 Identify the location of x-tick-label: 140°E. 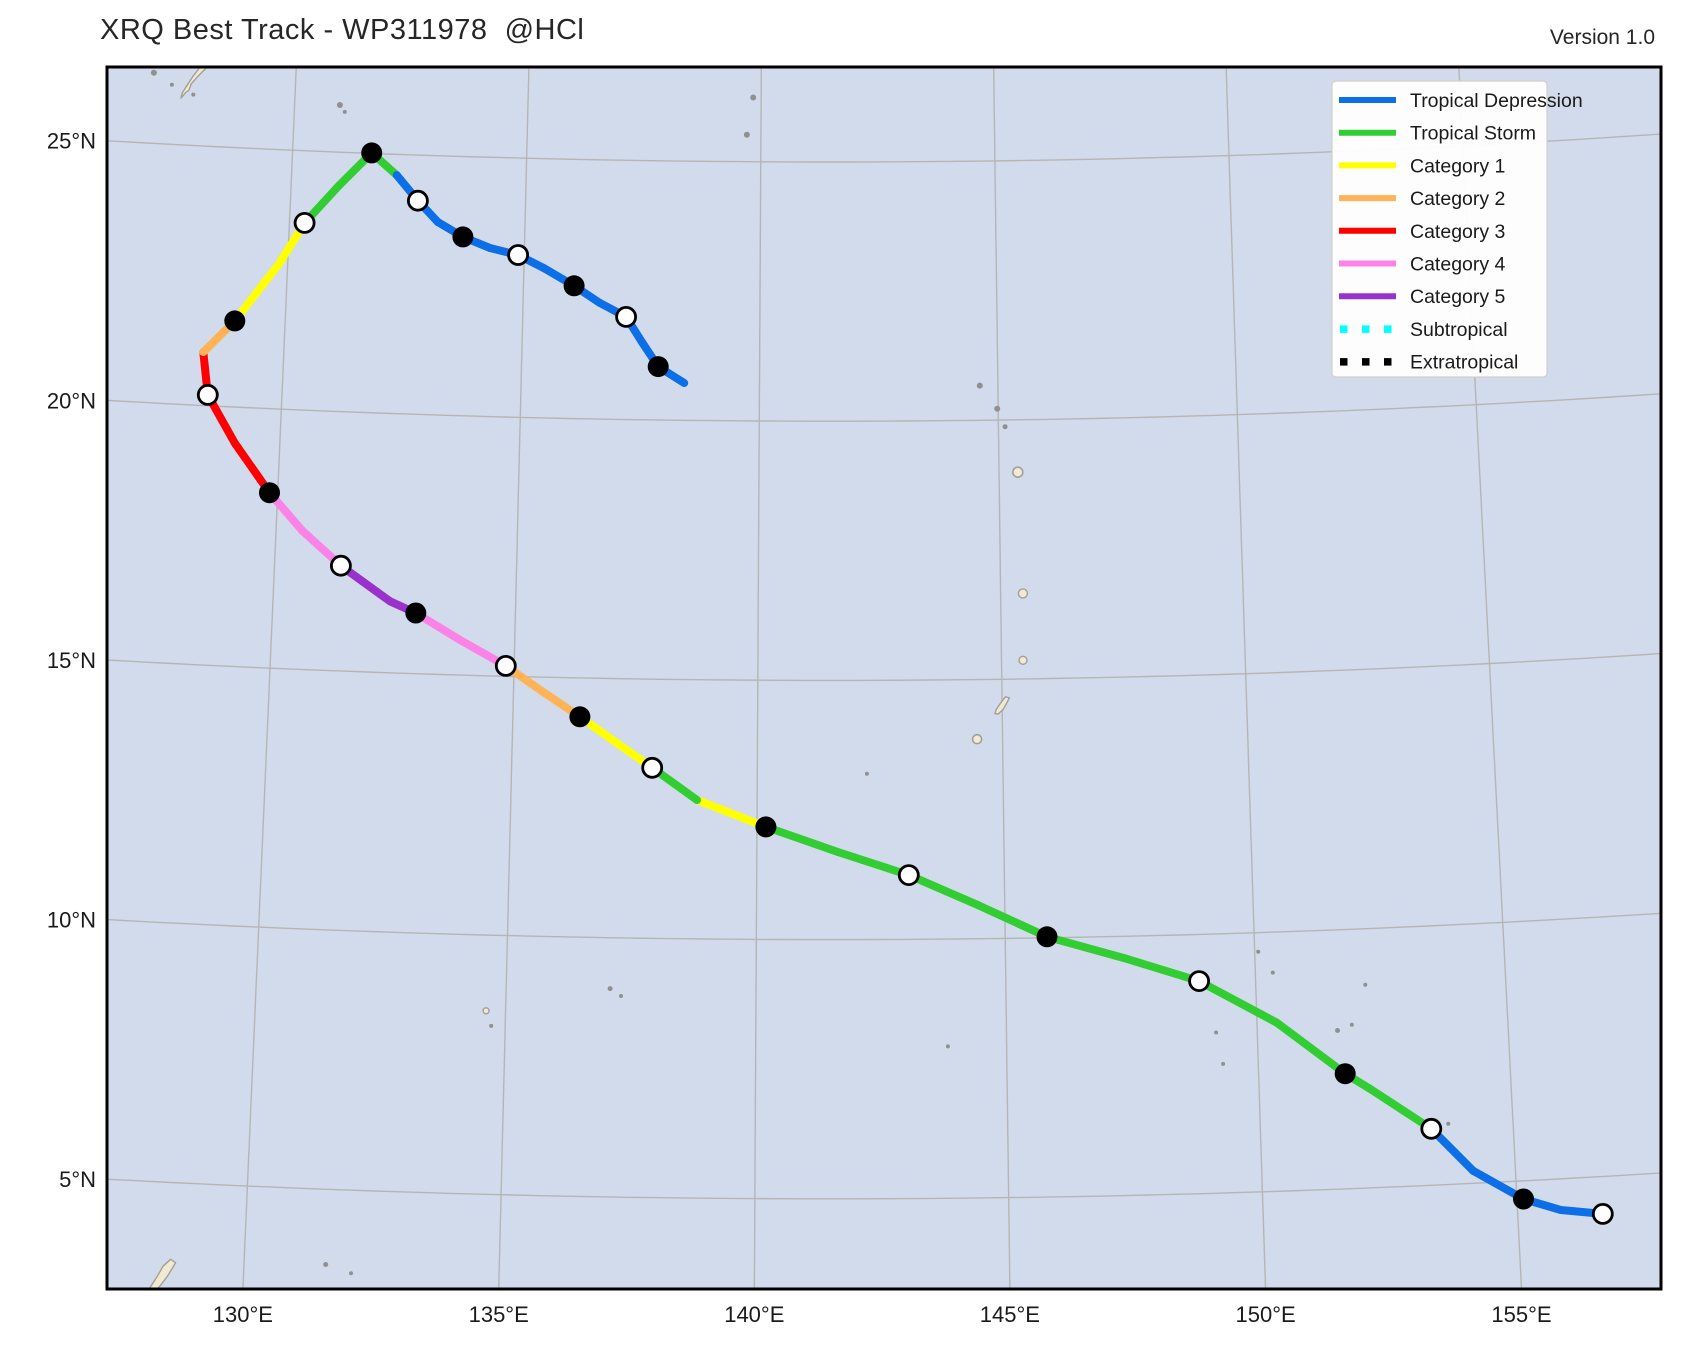
(754, 1314).